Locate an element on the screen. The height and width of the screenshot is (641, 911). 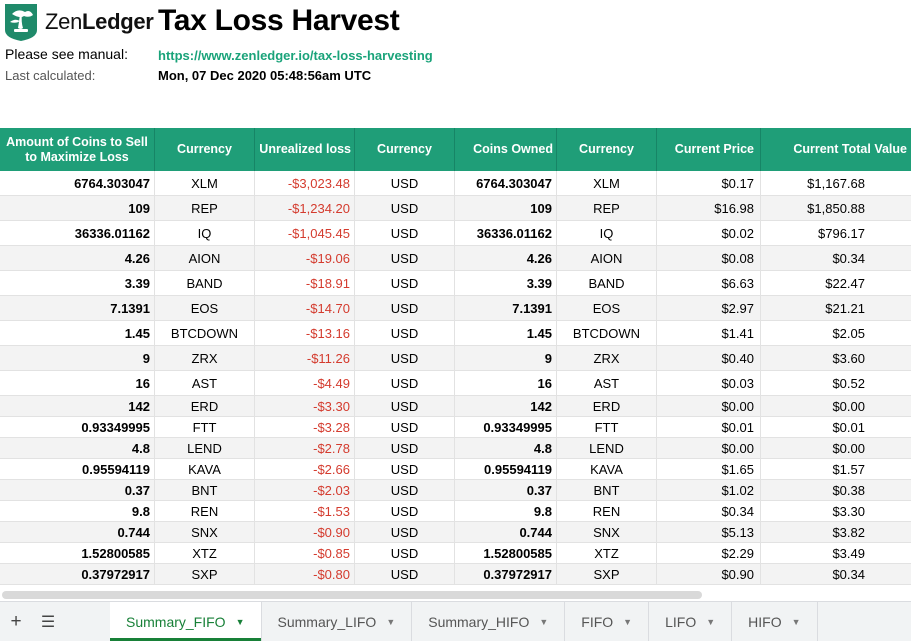
table-cell: -$14.70 is located at coordinates (305, 308).